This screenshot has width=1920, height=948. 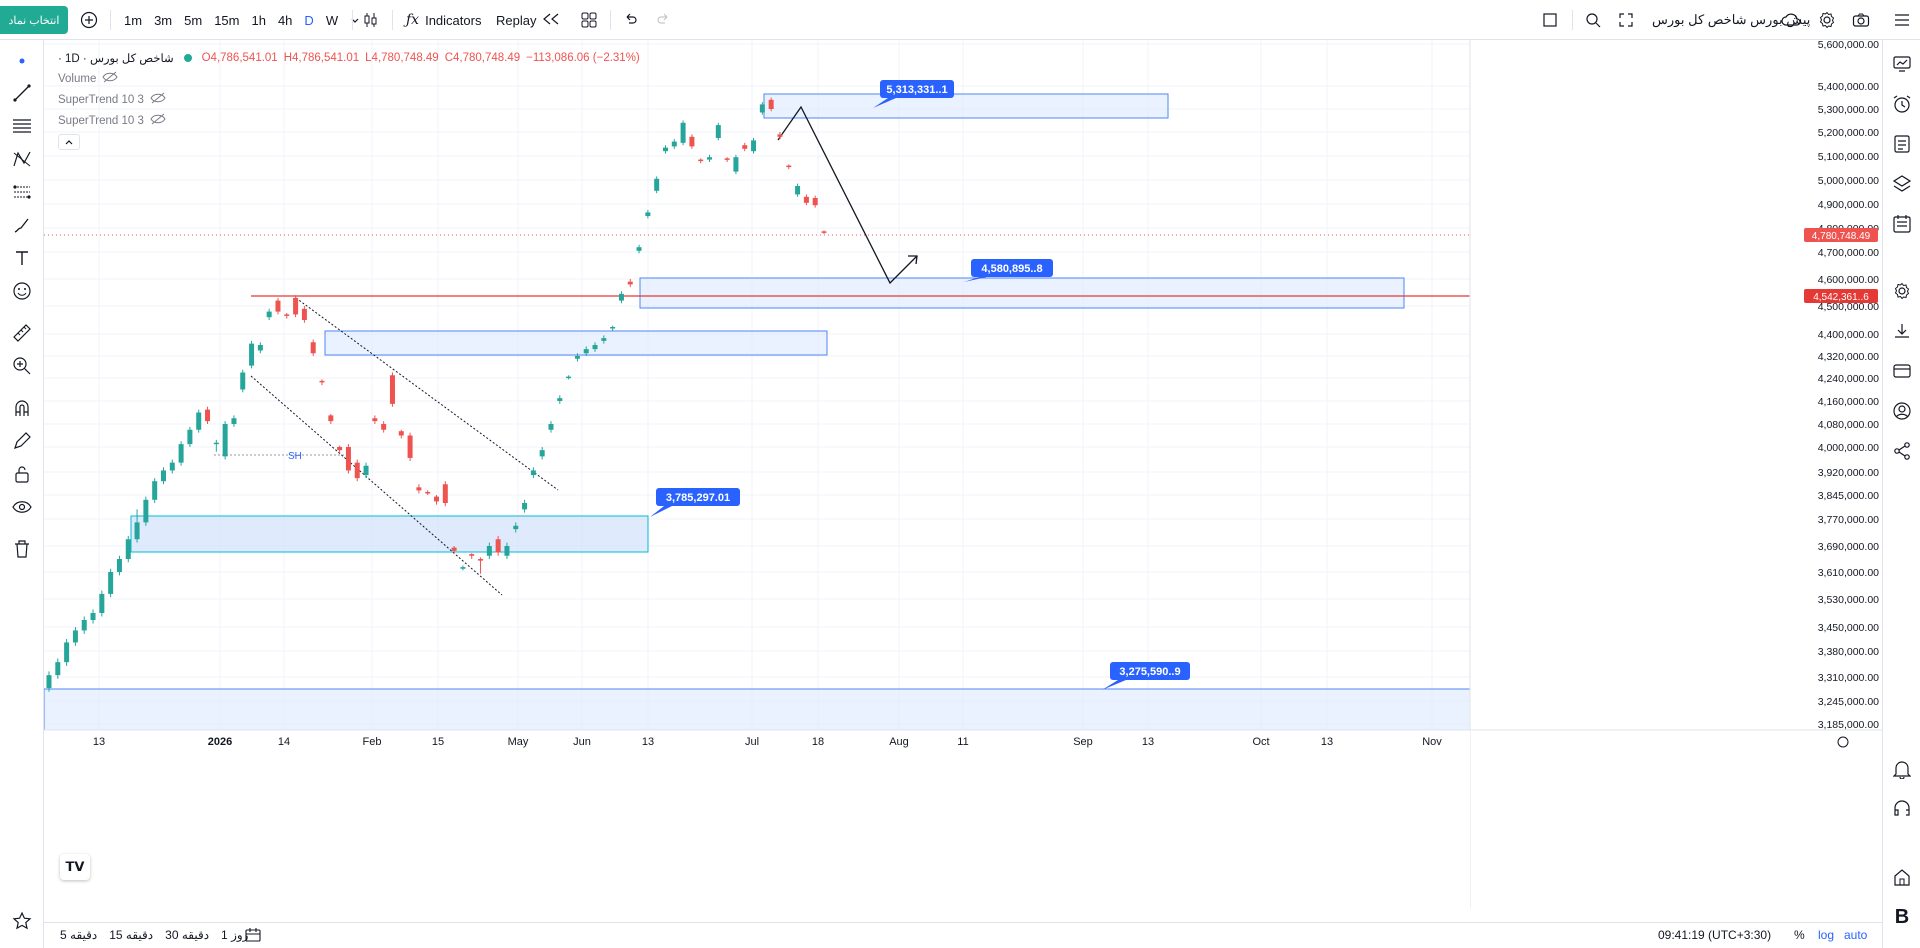 I want to click on collapse-legend-button, so click(x=69, y=141).